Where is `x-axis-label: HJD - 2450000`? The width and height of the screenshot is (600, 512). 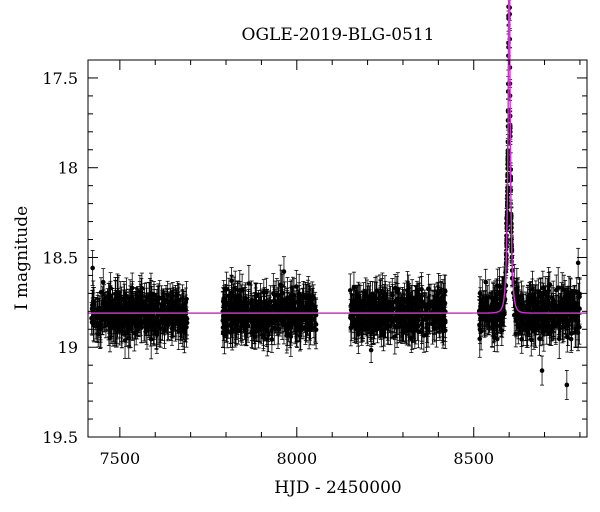
x-axis-label: HJD - 2450000 is located at coordinates (338, 488).